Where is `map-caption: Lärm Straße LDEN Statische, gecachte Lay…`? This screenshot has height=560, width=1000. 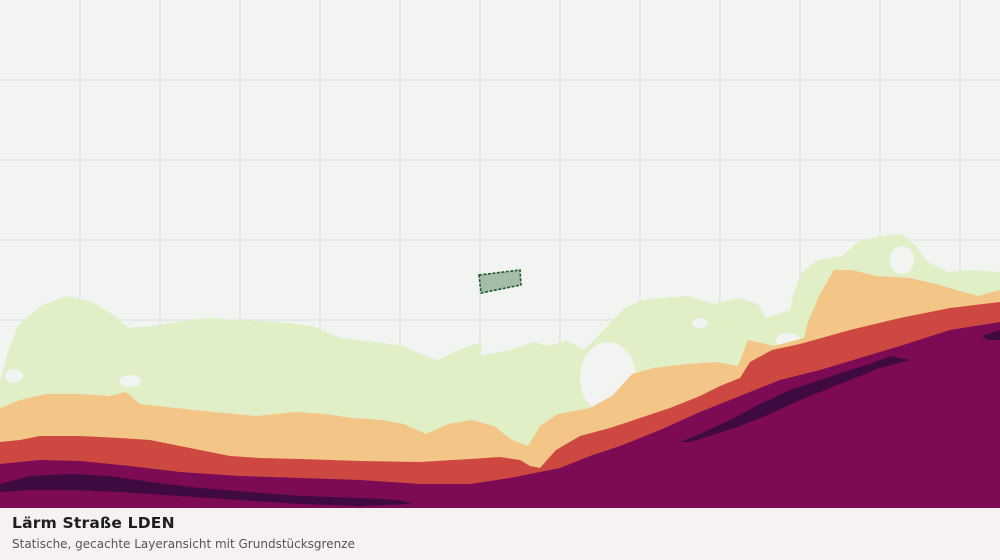 map-caption: Lärm Straße LDEN Statische, gecachte Lay… is located at coordinates (500, 534).